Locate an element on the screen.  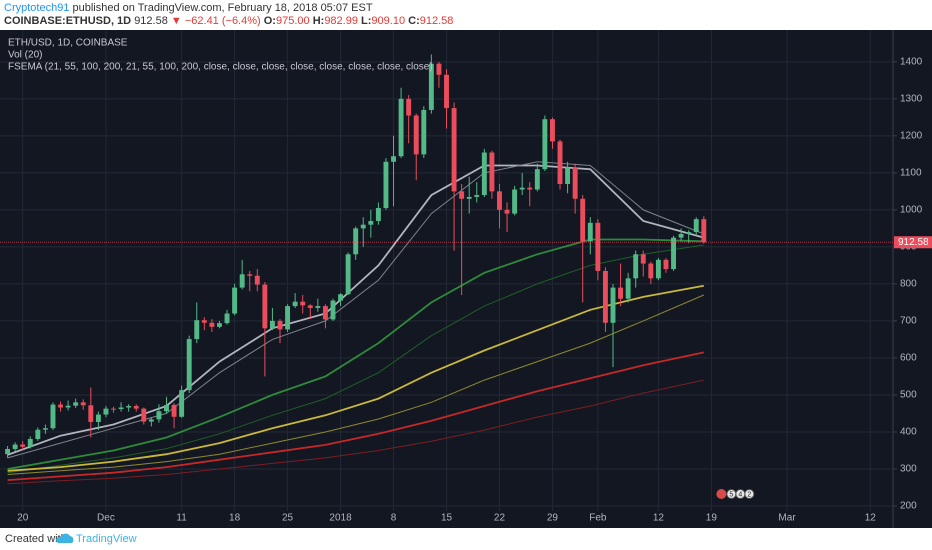
y-tick-label: 500 is located at coordinates (908, 395).